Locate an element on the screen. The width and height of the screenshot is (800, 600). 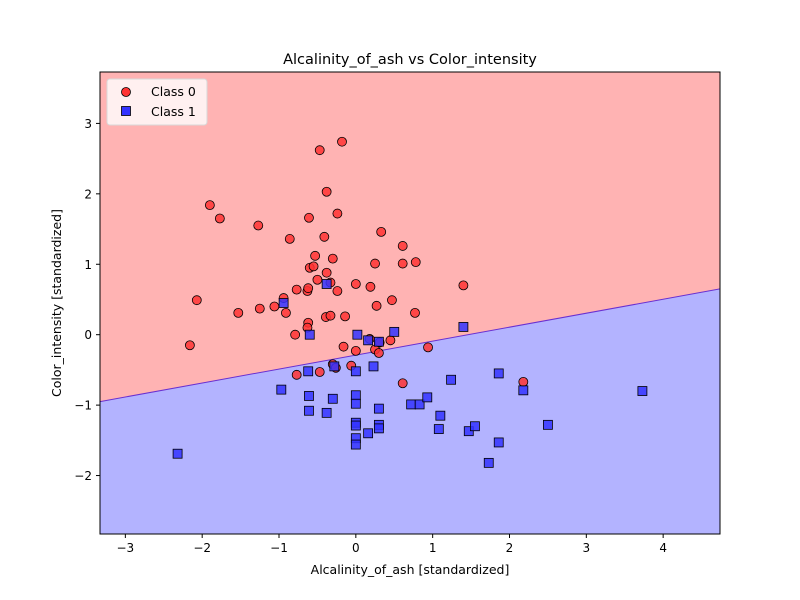
legend-label-class-1: Class 1 is located at coordinates (173, 111).